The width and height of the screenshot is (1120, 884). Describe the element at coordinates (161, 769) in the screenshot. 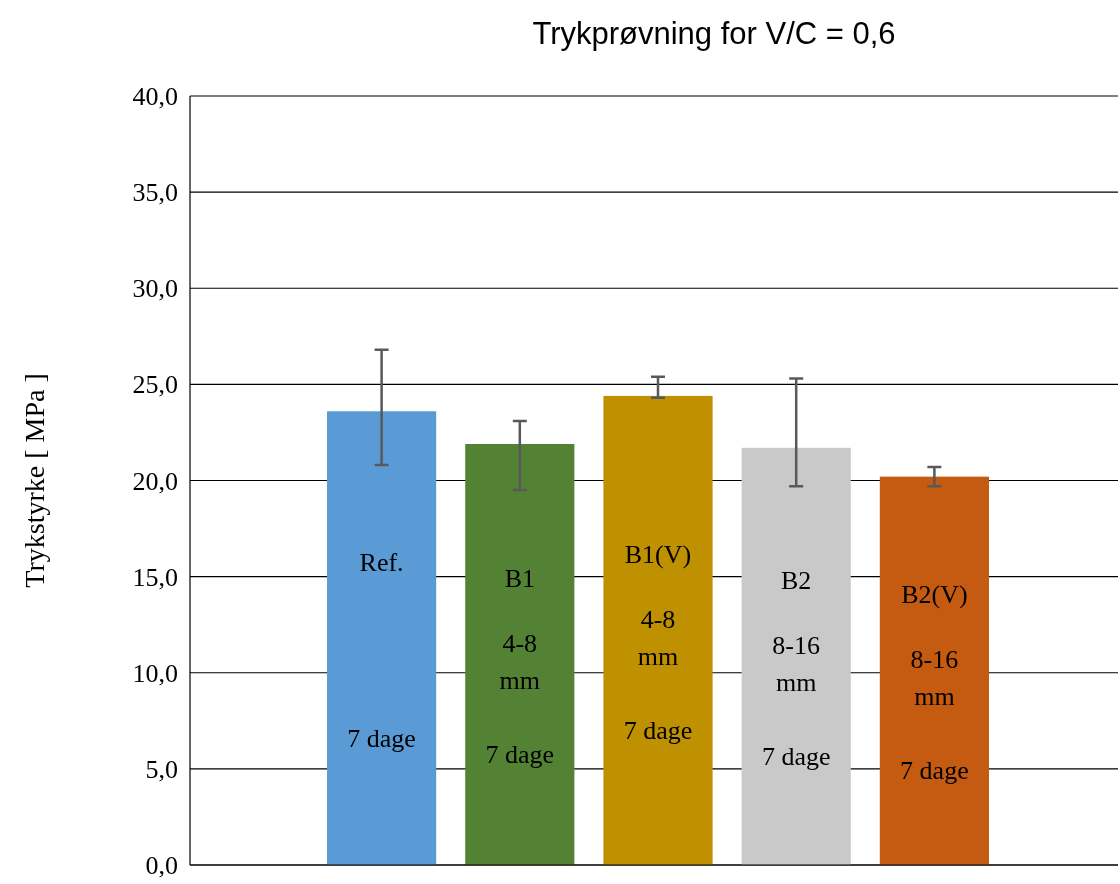

I see `y-tick-label: 5,0` at that location.